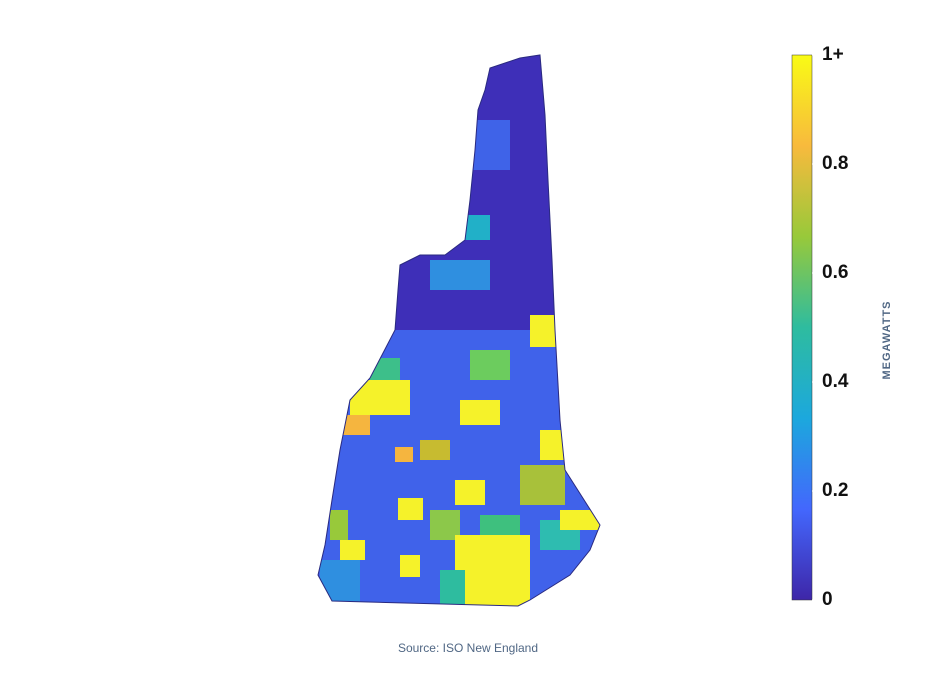 This screenshot has height=683, width=930. What do you see at coordinates (830, 327) in the screenshot?
I see `colorbar-ticks: 0 0.2 0.4 0.6 0.8 1+` at bounding box center [830, 327].